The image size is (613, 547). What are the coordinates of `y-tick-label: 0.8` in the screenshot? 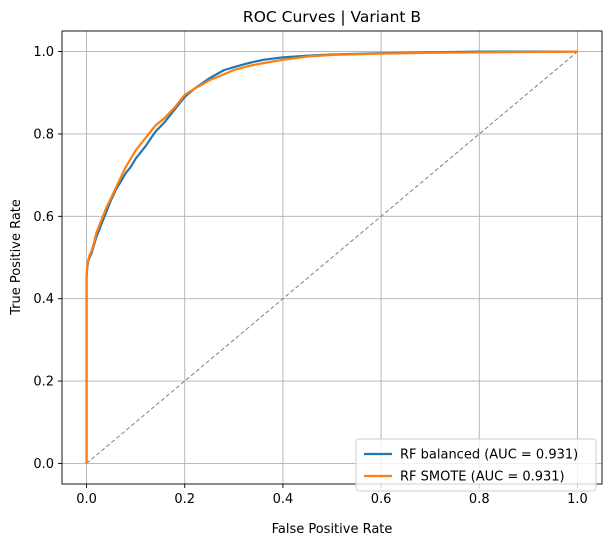 It's located at (43, 134).